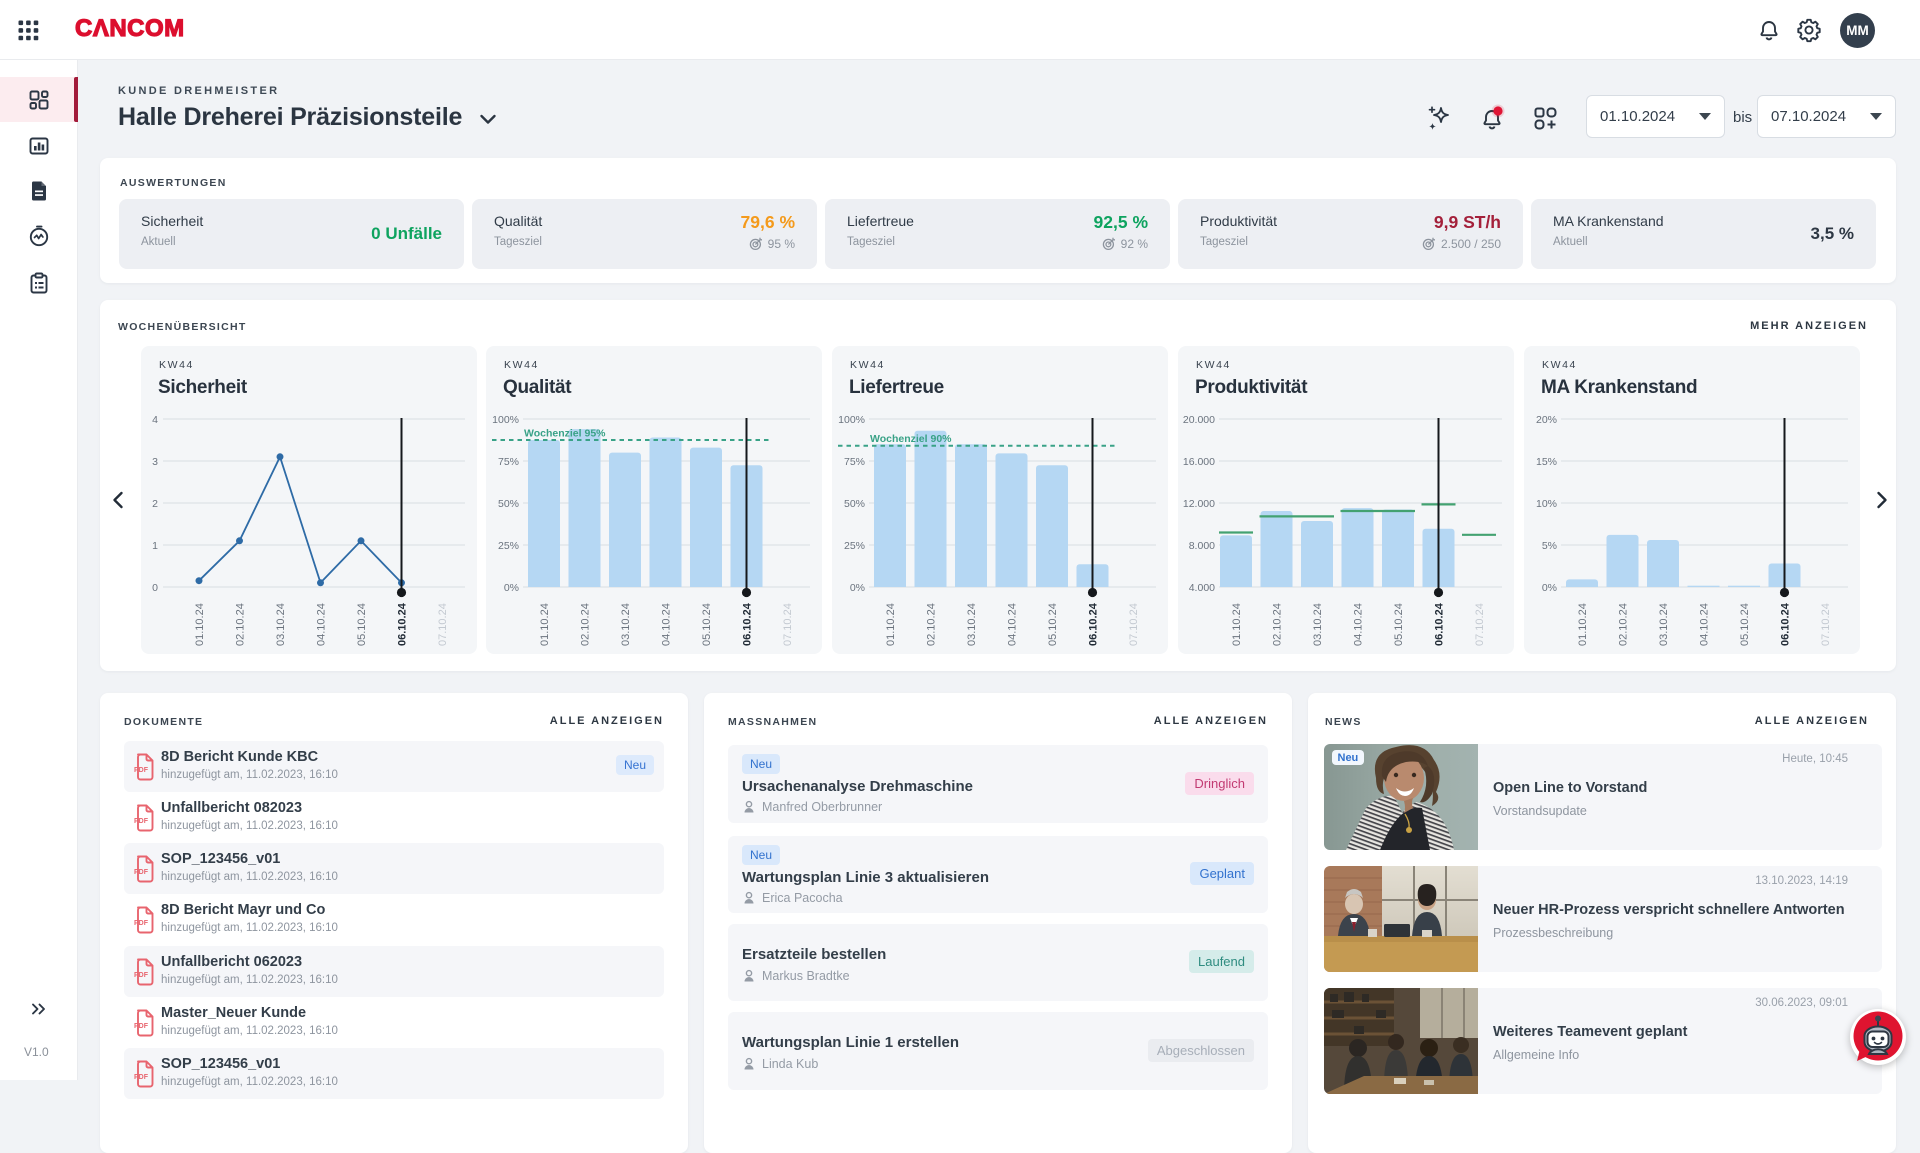  What do you see at coordinates (1199, 420) in the screenshot?
I see `svg-text: 20.000` at bounding box center [1199, 420].